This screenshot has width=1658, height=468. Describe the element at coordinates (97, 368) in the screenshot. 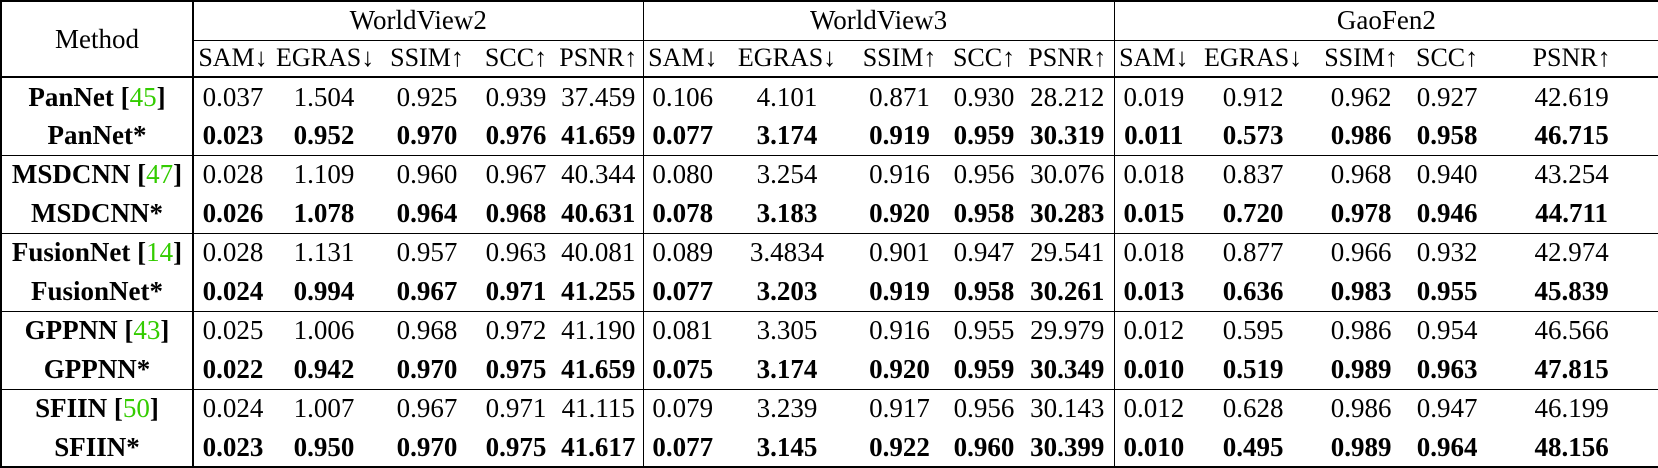

I see `method-name: GPPNN*` at that location.